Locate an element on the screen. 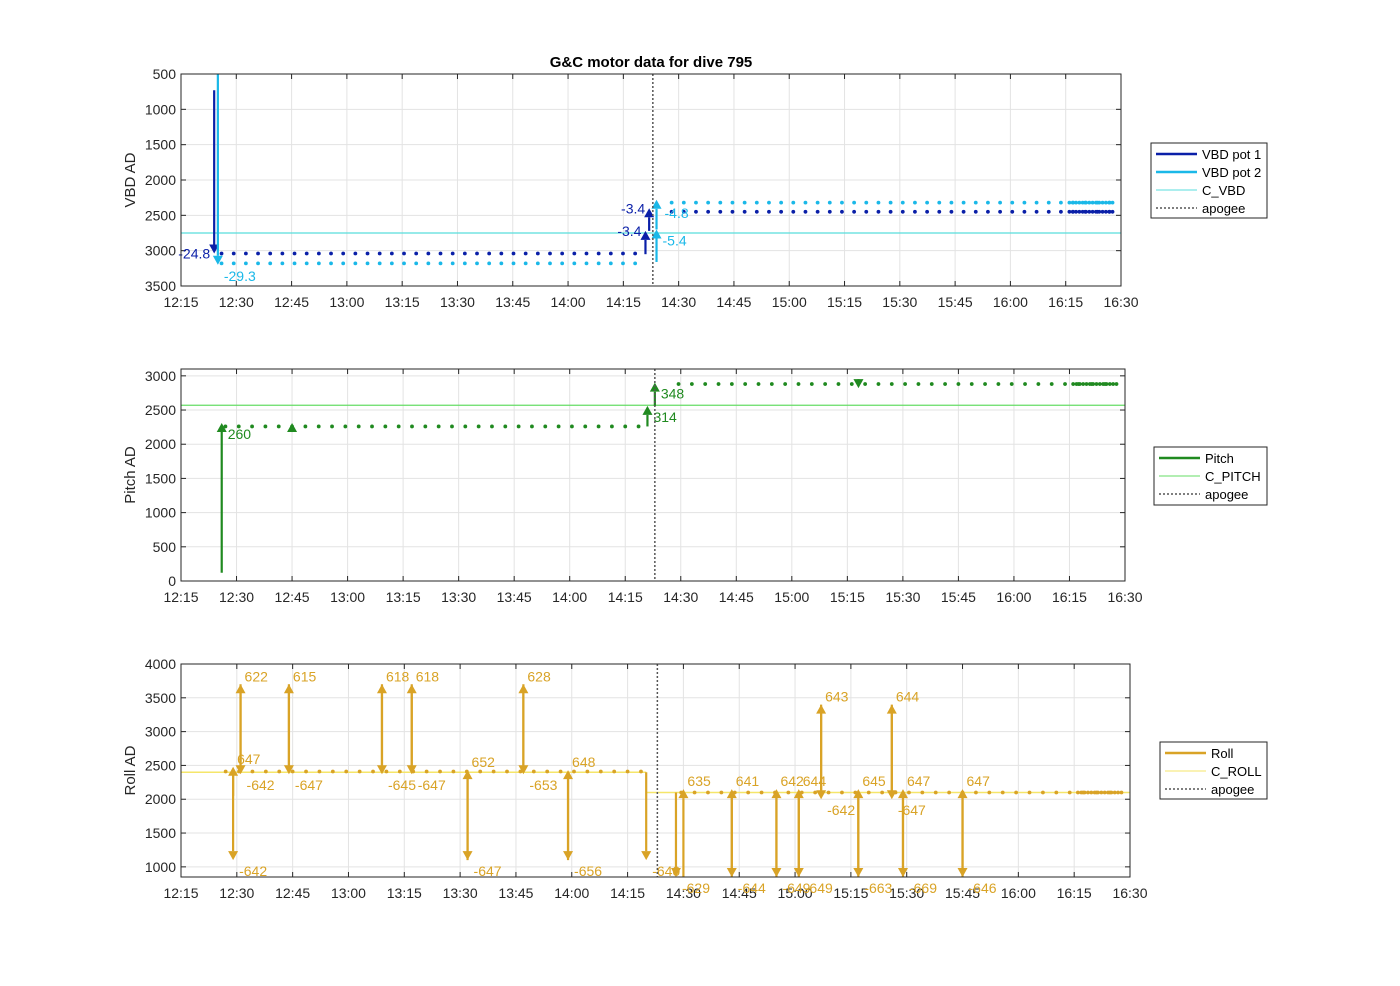 This screenshot has width=1400, height=986. move-label: 618 is located at coordinates (398, 676).